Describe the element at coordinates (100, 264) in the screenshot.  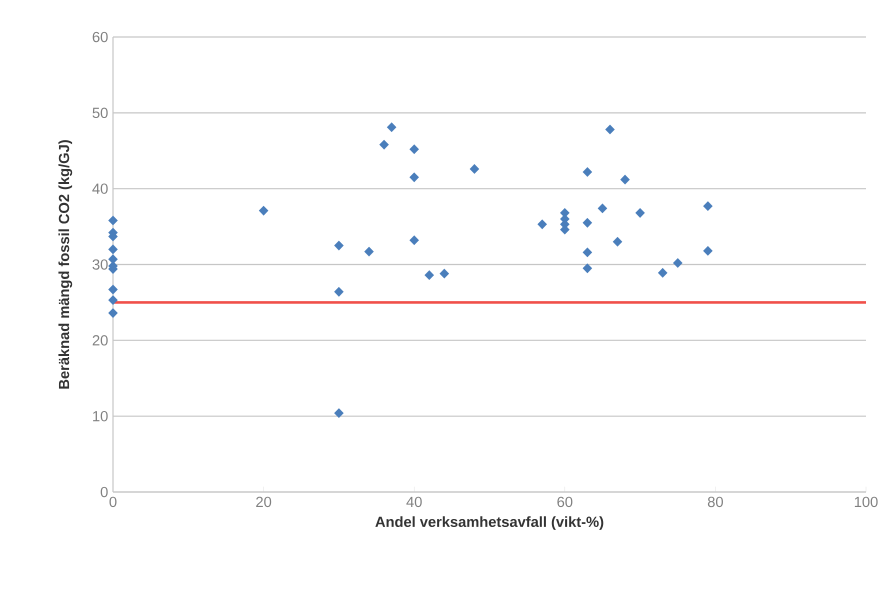
I see `y-tick-label: 30` at that location.